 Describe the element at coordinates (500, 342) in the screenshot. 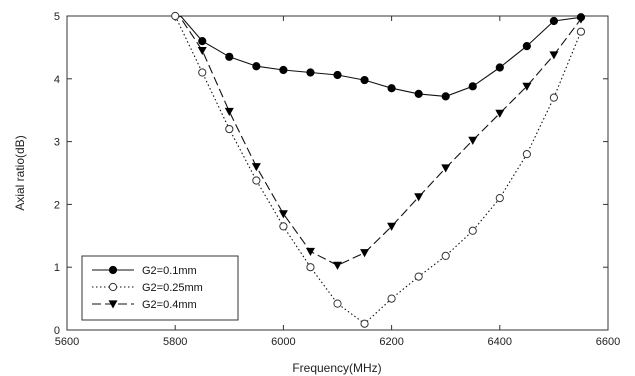

I see `x-tick-label: 6400` at that location.